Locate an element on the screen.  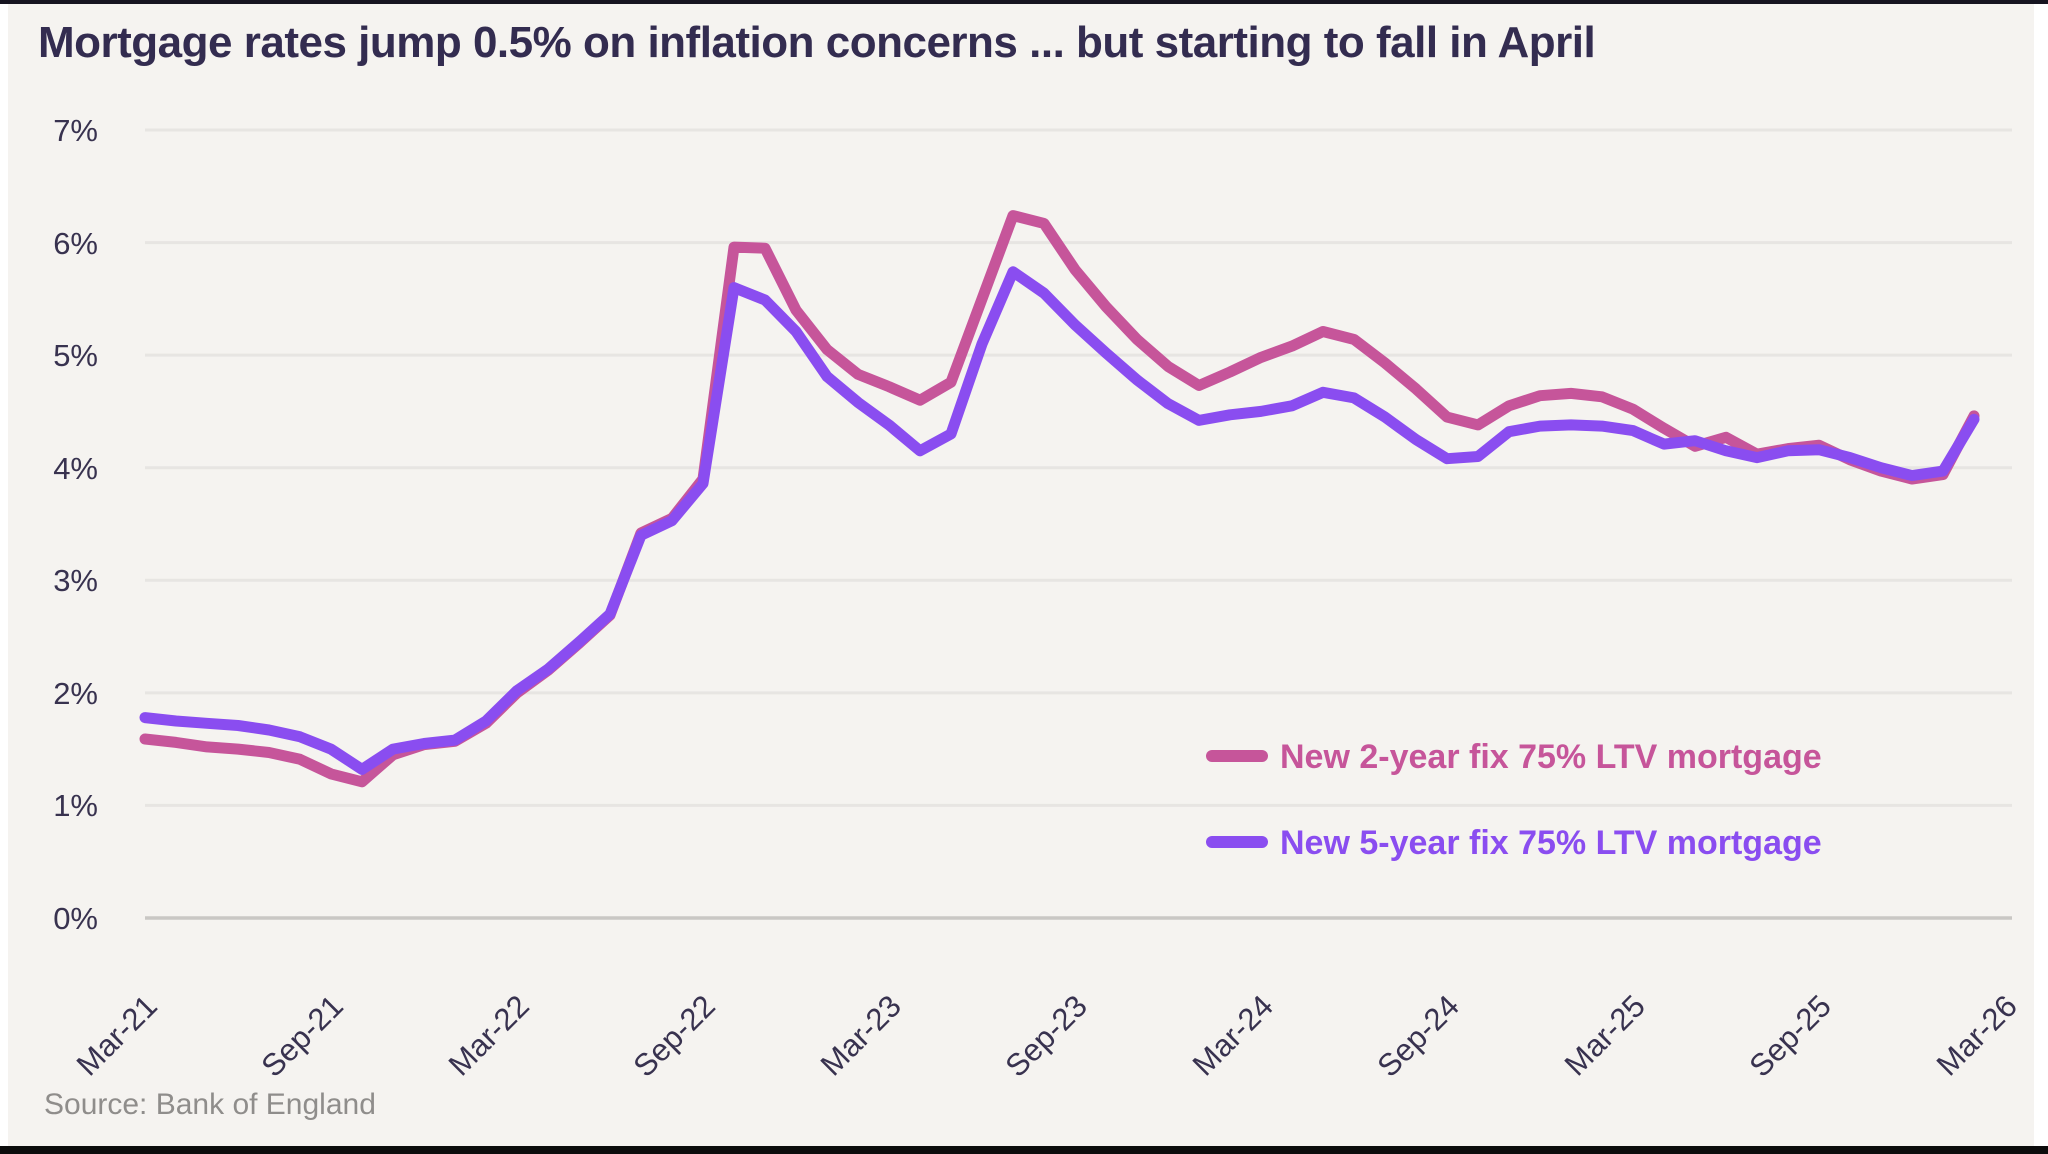
y-axis-tick-label: 4% is located at coordinates (75, 468).